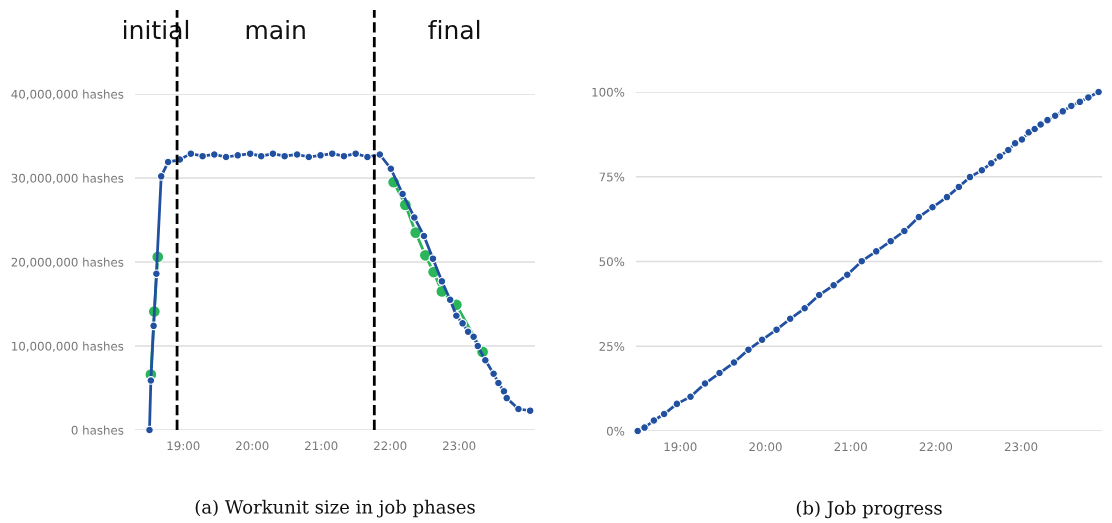  What do you see at coordinates (97, 430) in the screenshot?
I see `y-tick-label: 0 hashes` at bounding box center [97, 430].